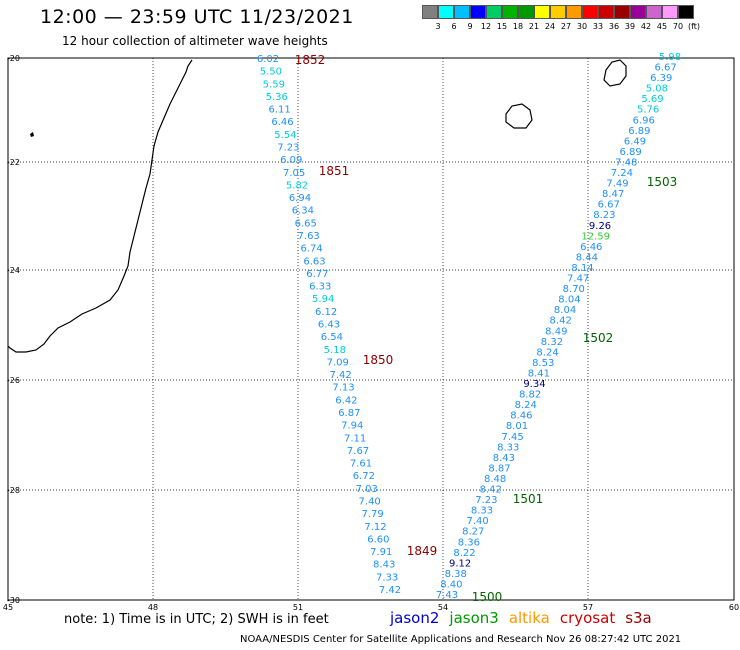  I want to click on wave-height-label: 8.01, so click(517, 426).